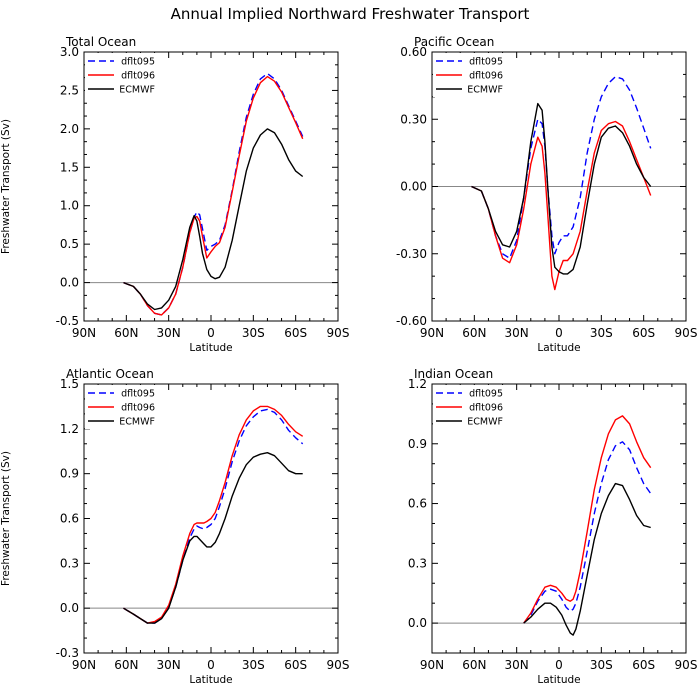 The height and width of the screenshot is (700, 700). Describe the element at coordinates (413, 119) in the screenshot. I see `y-tick-label: 0.30` at that location.